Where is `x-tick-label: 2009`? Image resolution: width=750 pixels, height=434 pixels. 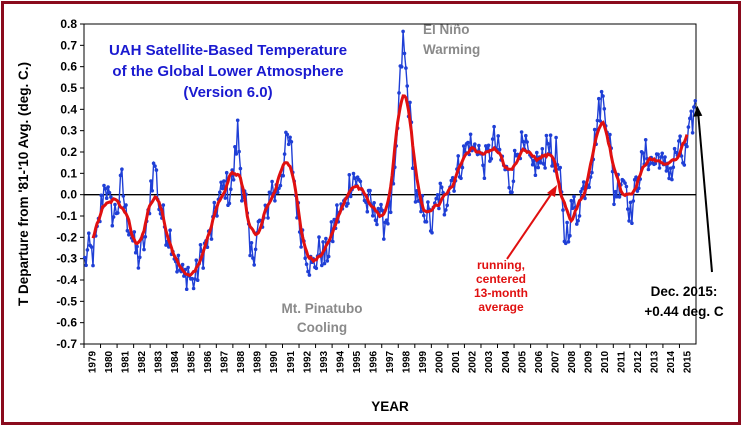
x-tick-label: 2009 is located at coordinates (588, 361).